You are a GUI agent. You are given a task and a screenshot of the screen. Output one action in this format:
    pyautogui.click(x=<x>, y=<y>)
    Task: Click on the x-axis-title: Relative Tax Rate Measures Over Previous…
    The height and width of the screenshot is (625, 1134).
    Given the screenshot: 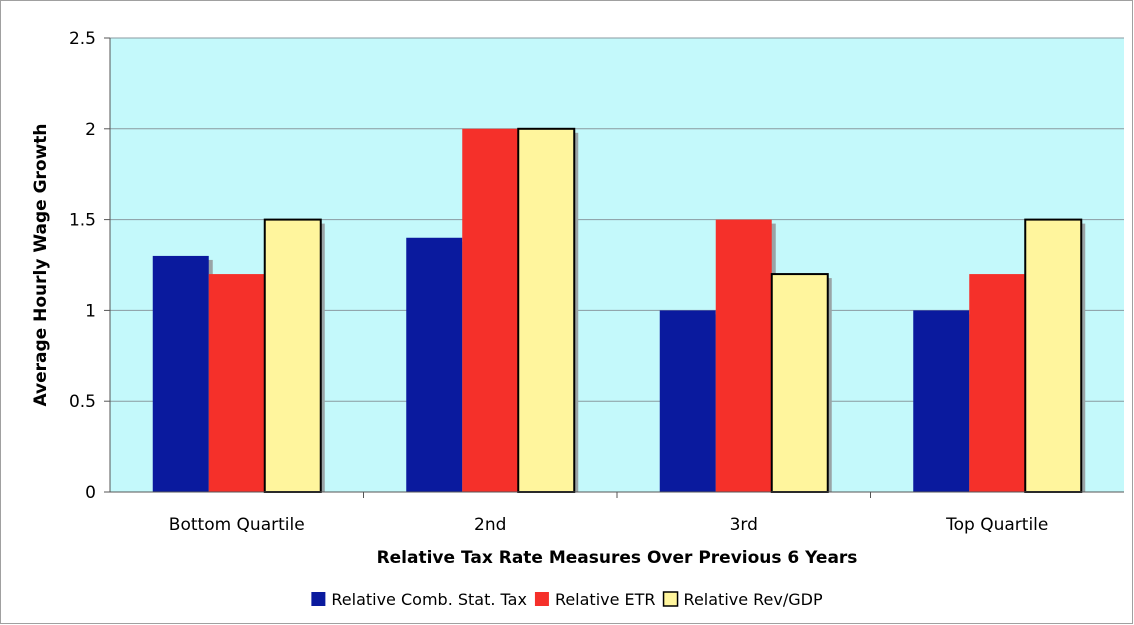 What is the action you would take?
    pyautogui.click(x=617, y=558)
    